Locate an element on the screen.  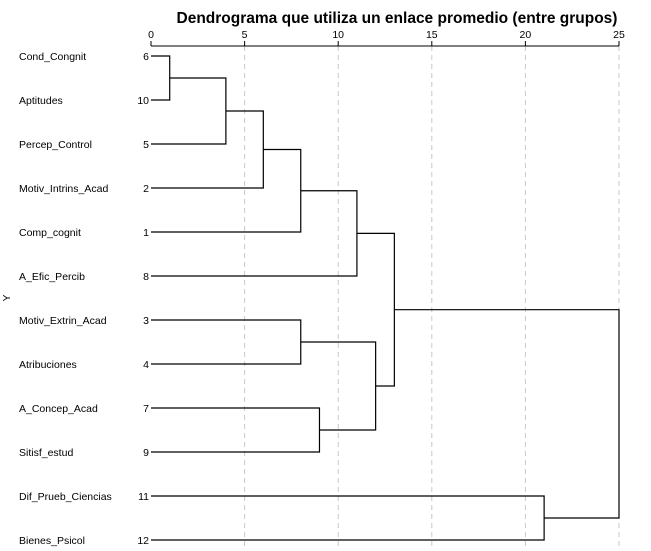
leaf-label: Percep_Control is located at coordinates (55, 145).